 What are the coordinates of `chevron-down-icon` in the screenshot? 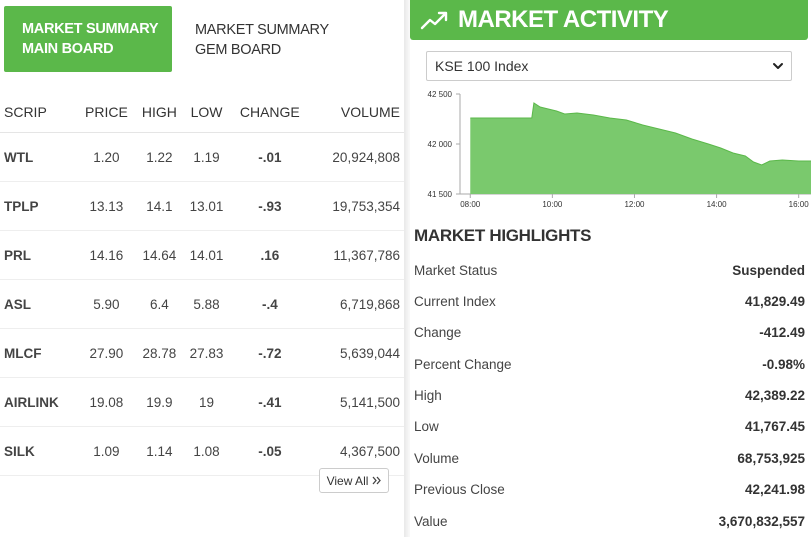 It's located at (778, 66).